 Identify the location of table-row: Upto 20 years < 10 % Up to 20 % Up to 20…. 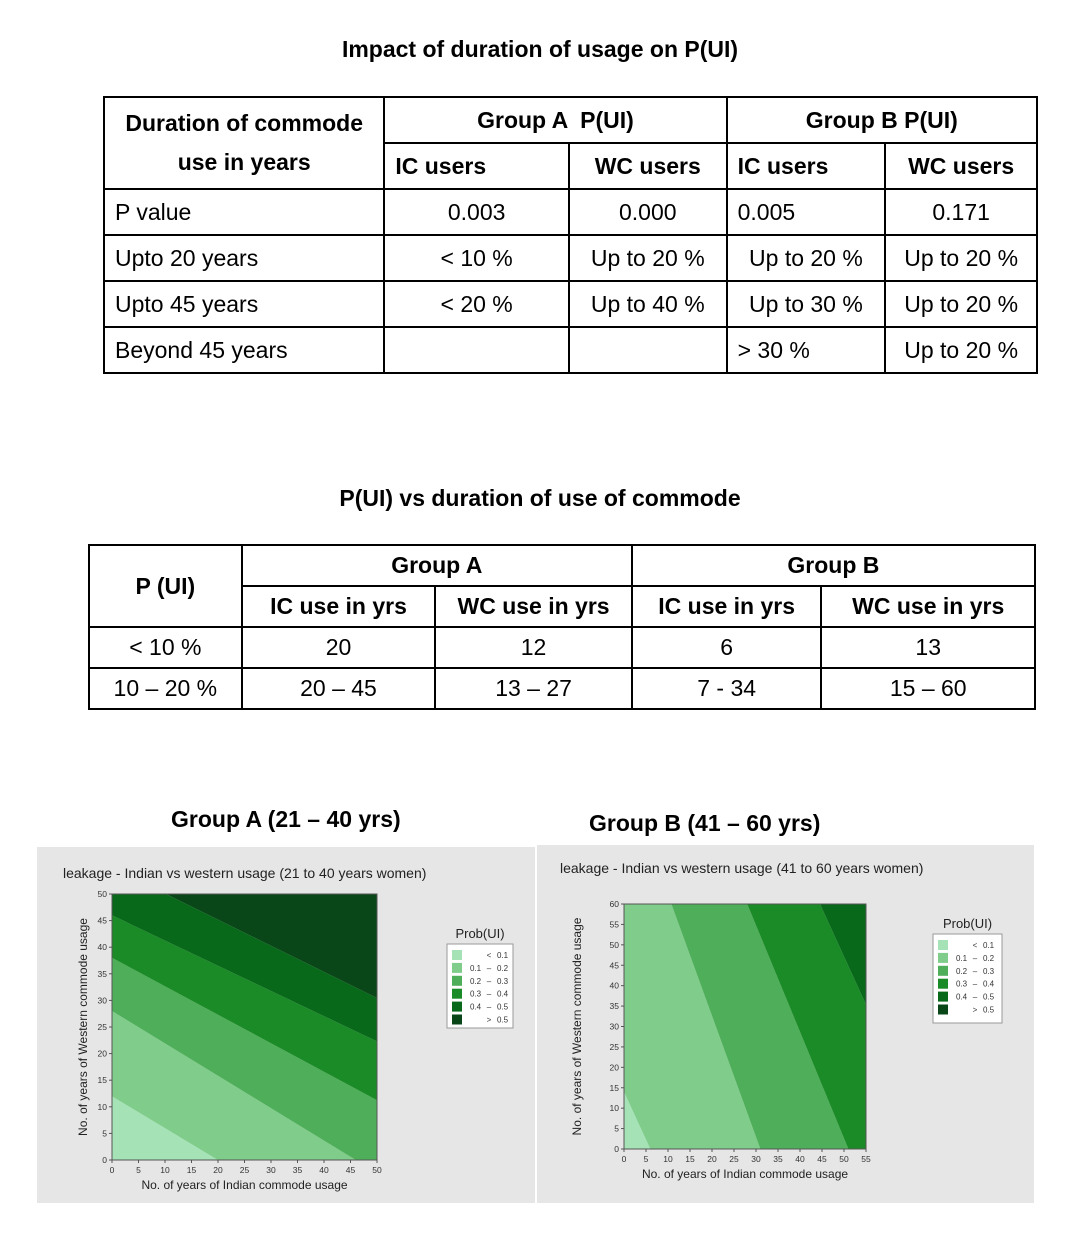
(570, 258).